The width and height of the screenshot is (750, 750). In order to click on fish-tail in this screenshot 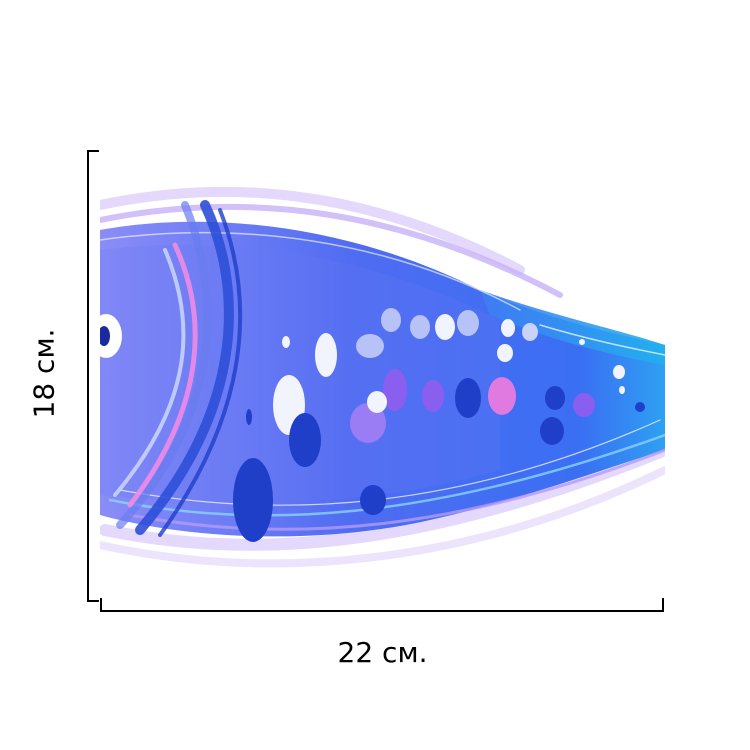, I will do `click(572, 327)`.